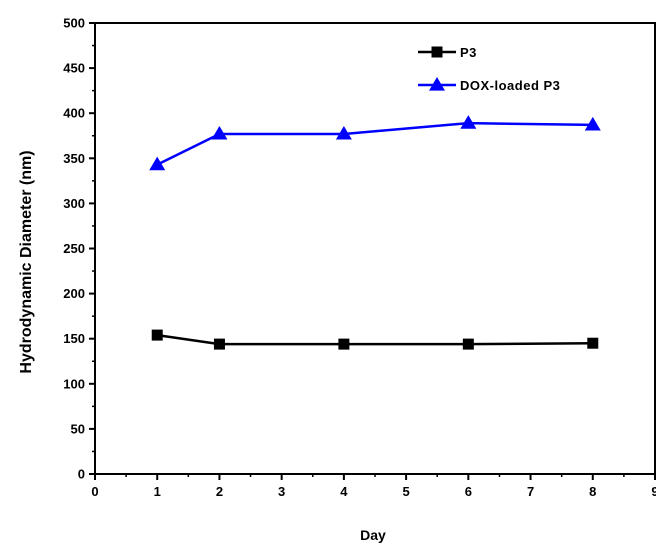 This screenshot has height=548, width=656. I want to click on legend-item: DOX-loaded P3, so click(489, 85).